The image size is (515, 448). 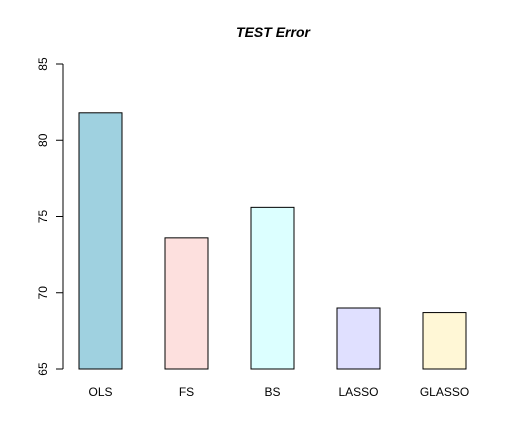 I want to click on bar-fs, so click(x=186, y=303).